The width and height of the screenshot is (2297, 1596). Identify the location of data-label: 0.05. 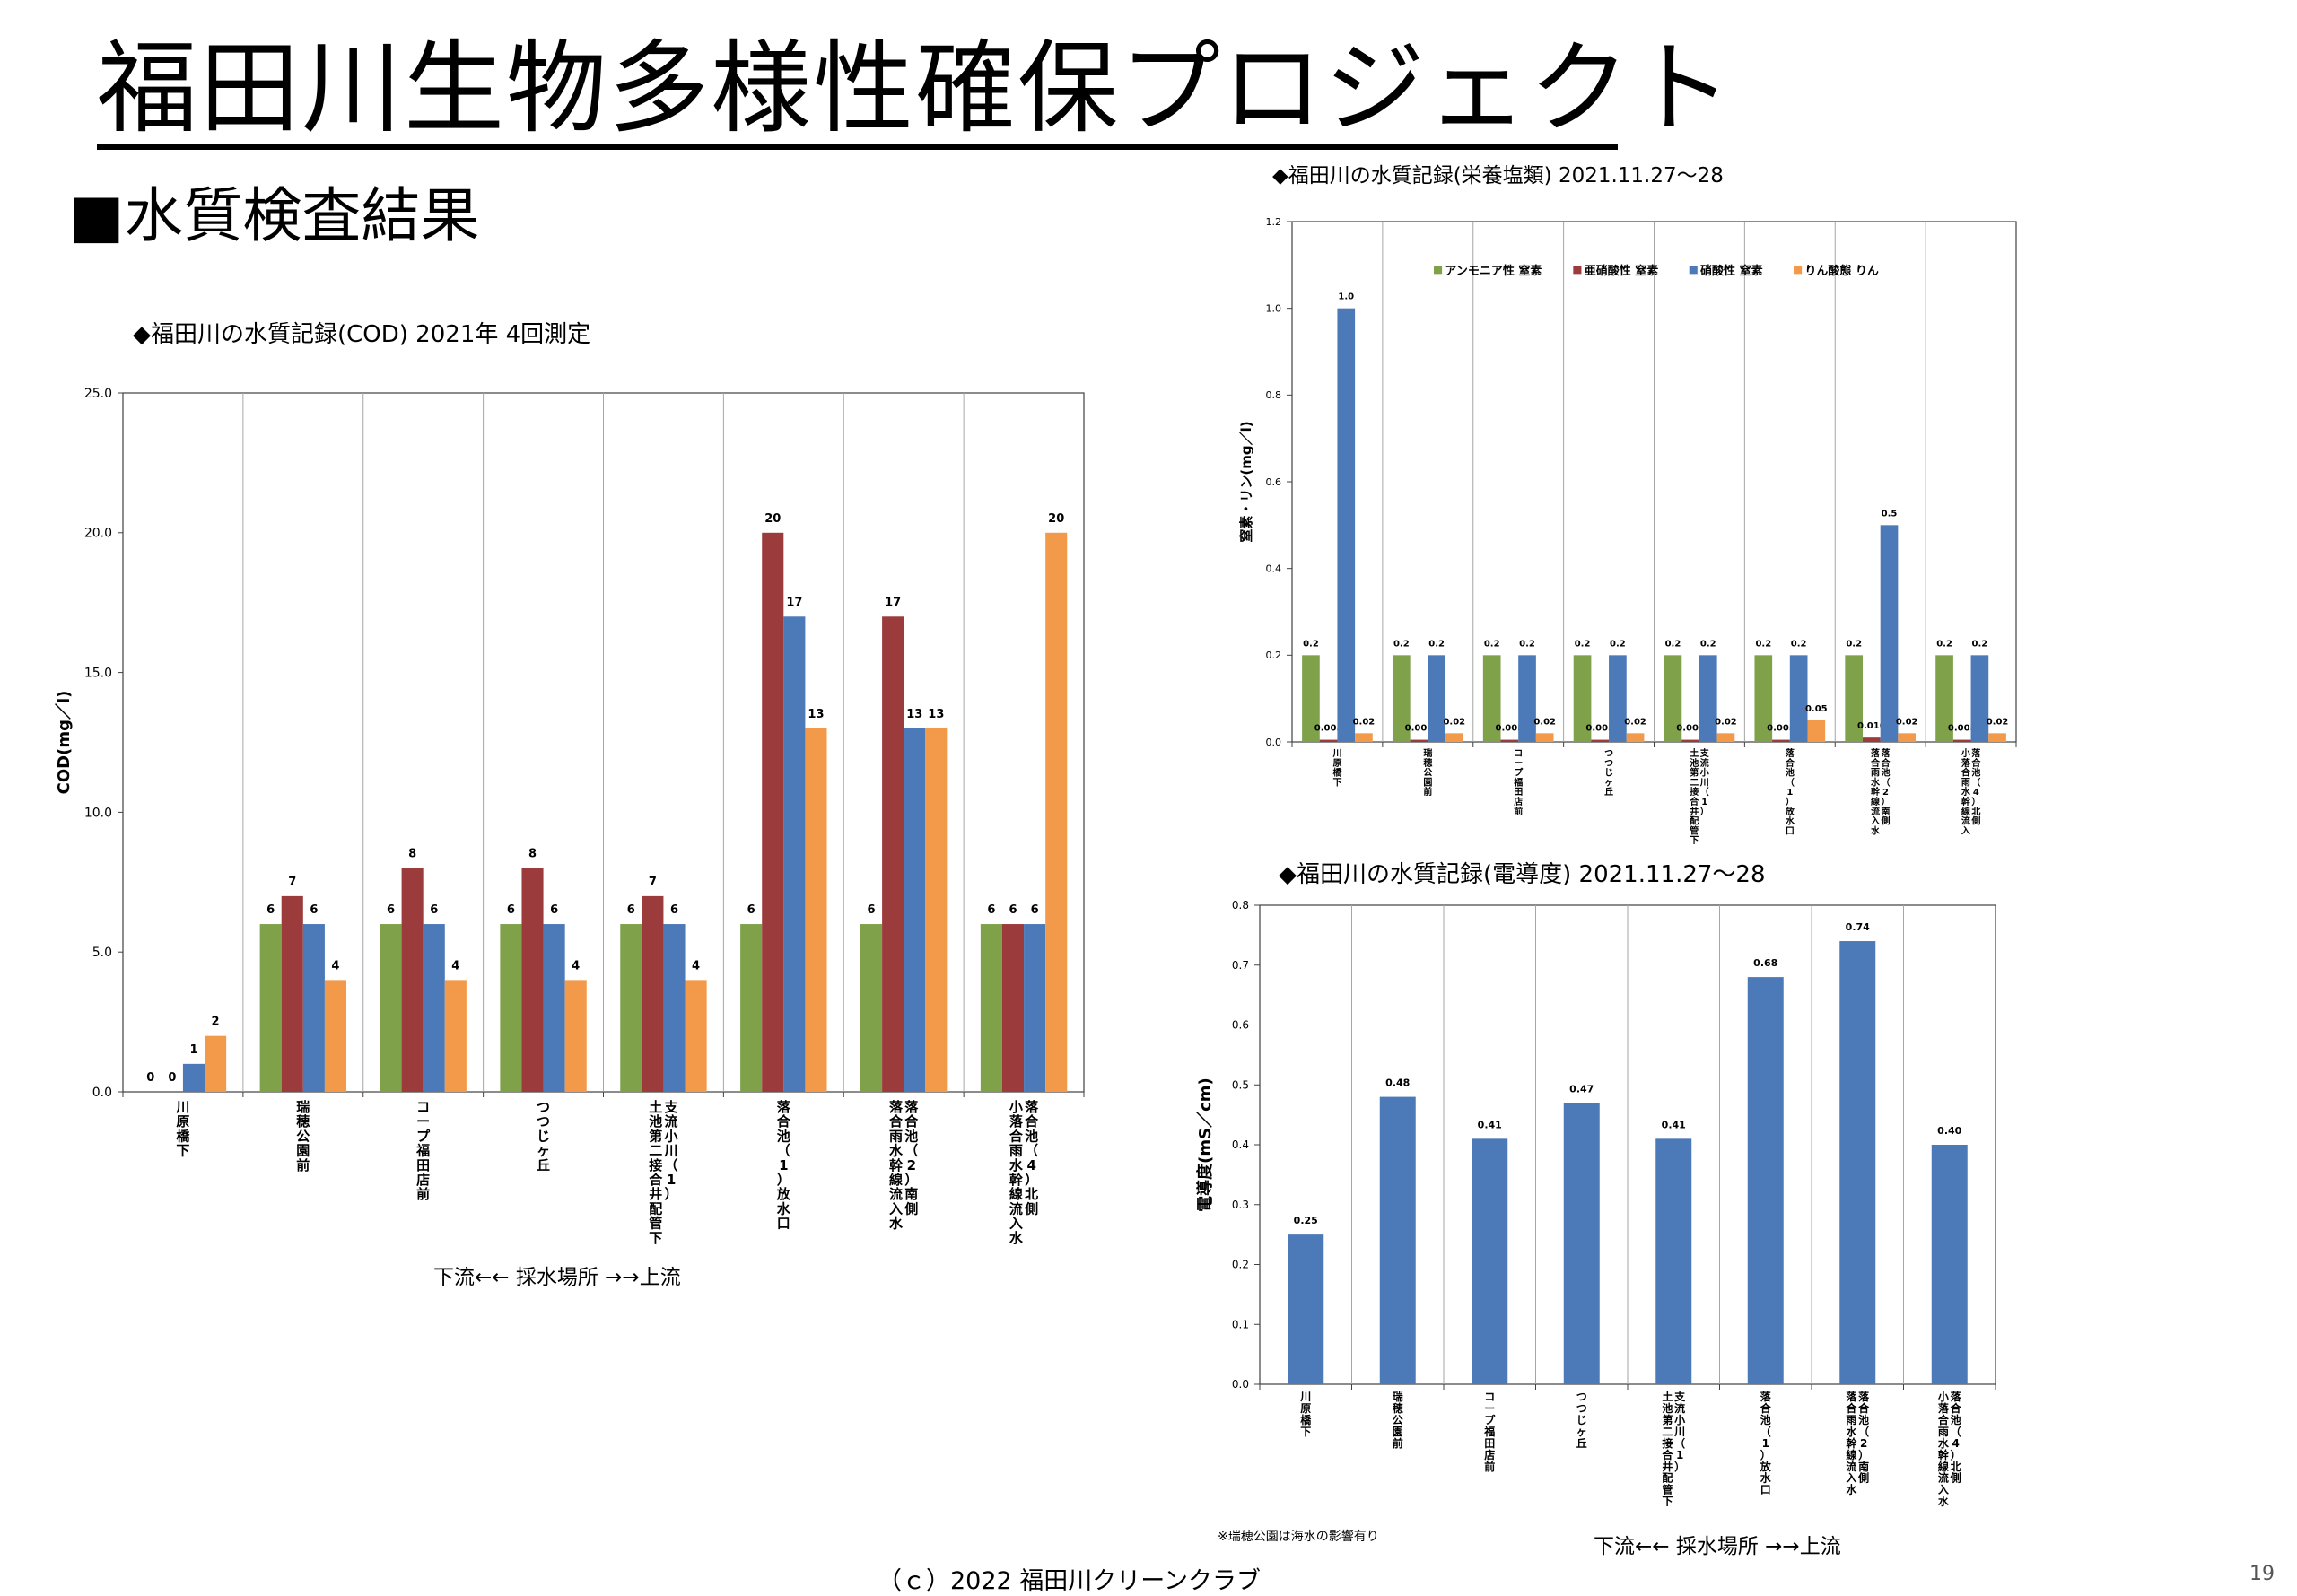
(1816, 709).